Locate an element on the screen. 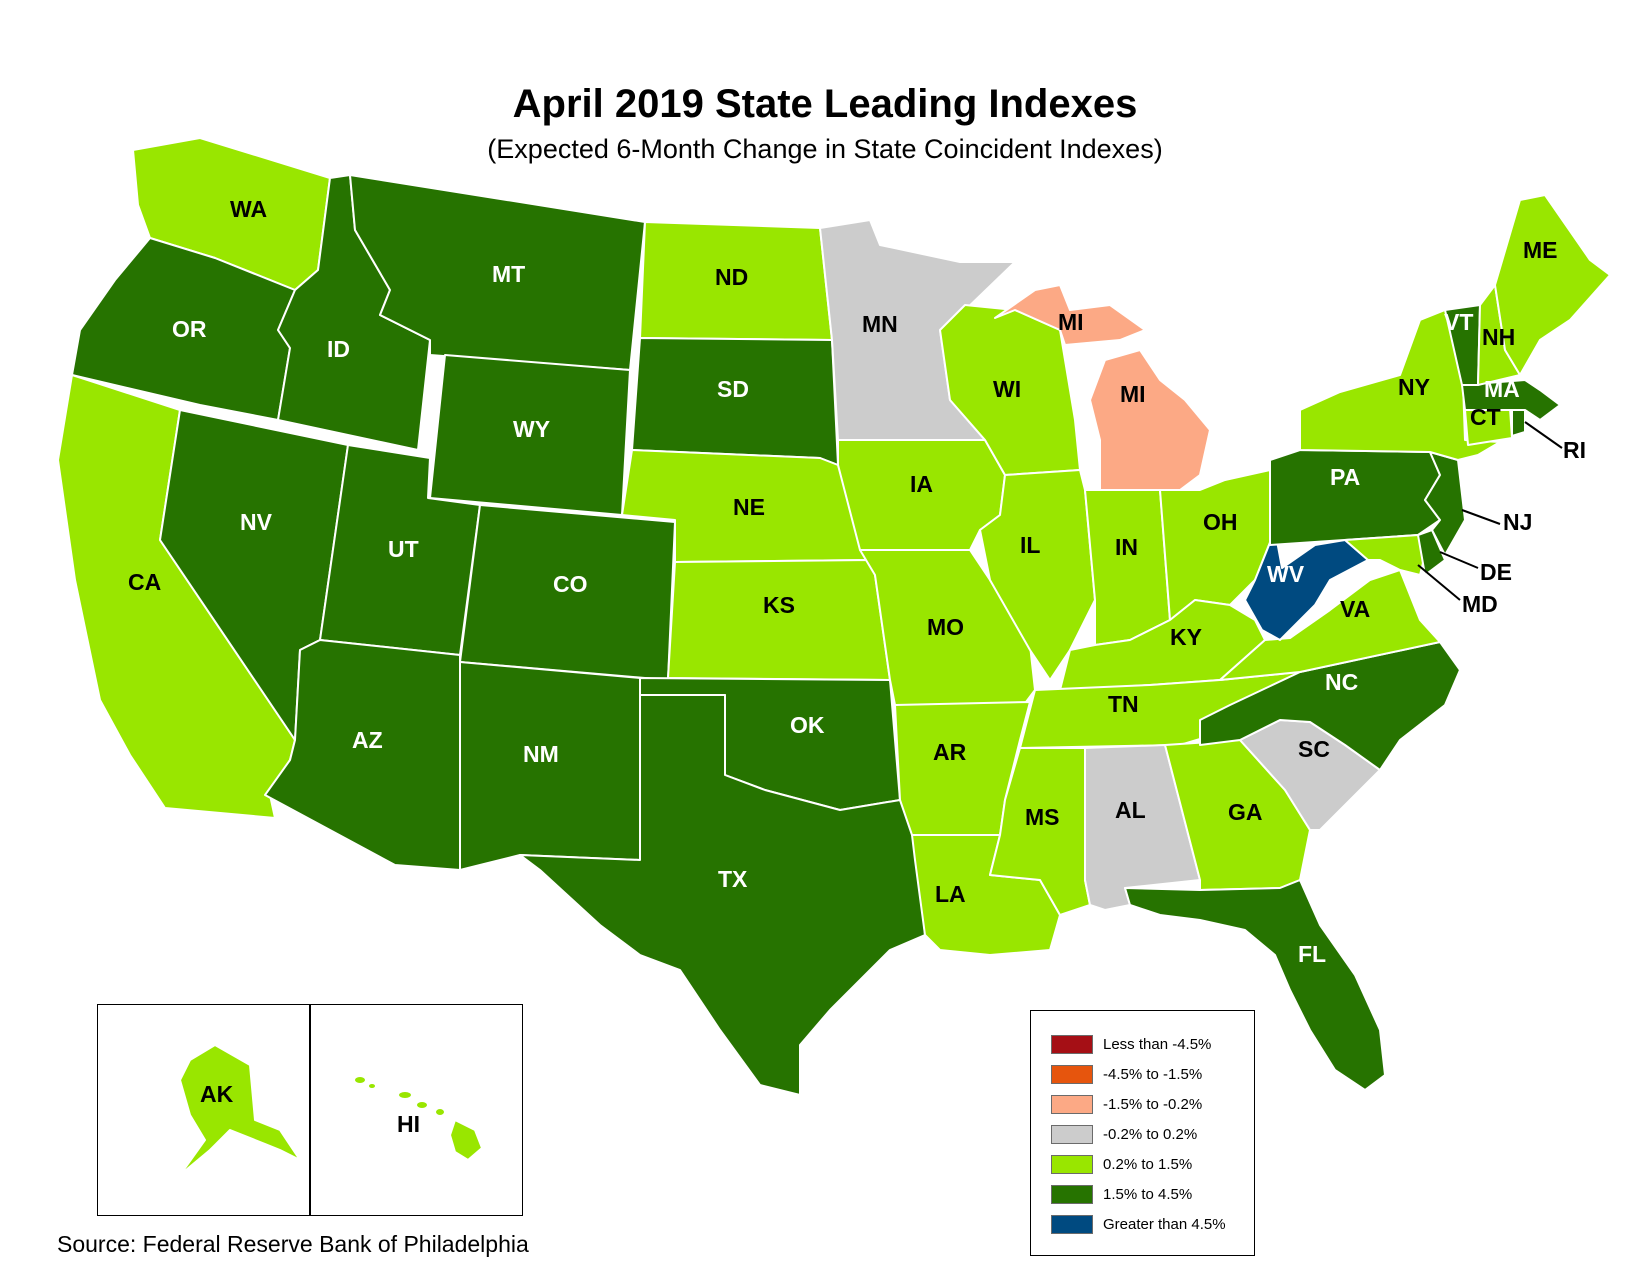 The height and width of the screenshot is (1275, 1650). legend-label: Less than -4.5% is located at coordinates (1157, 1044).